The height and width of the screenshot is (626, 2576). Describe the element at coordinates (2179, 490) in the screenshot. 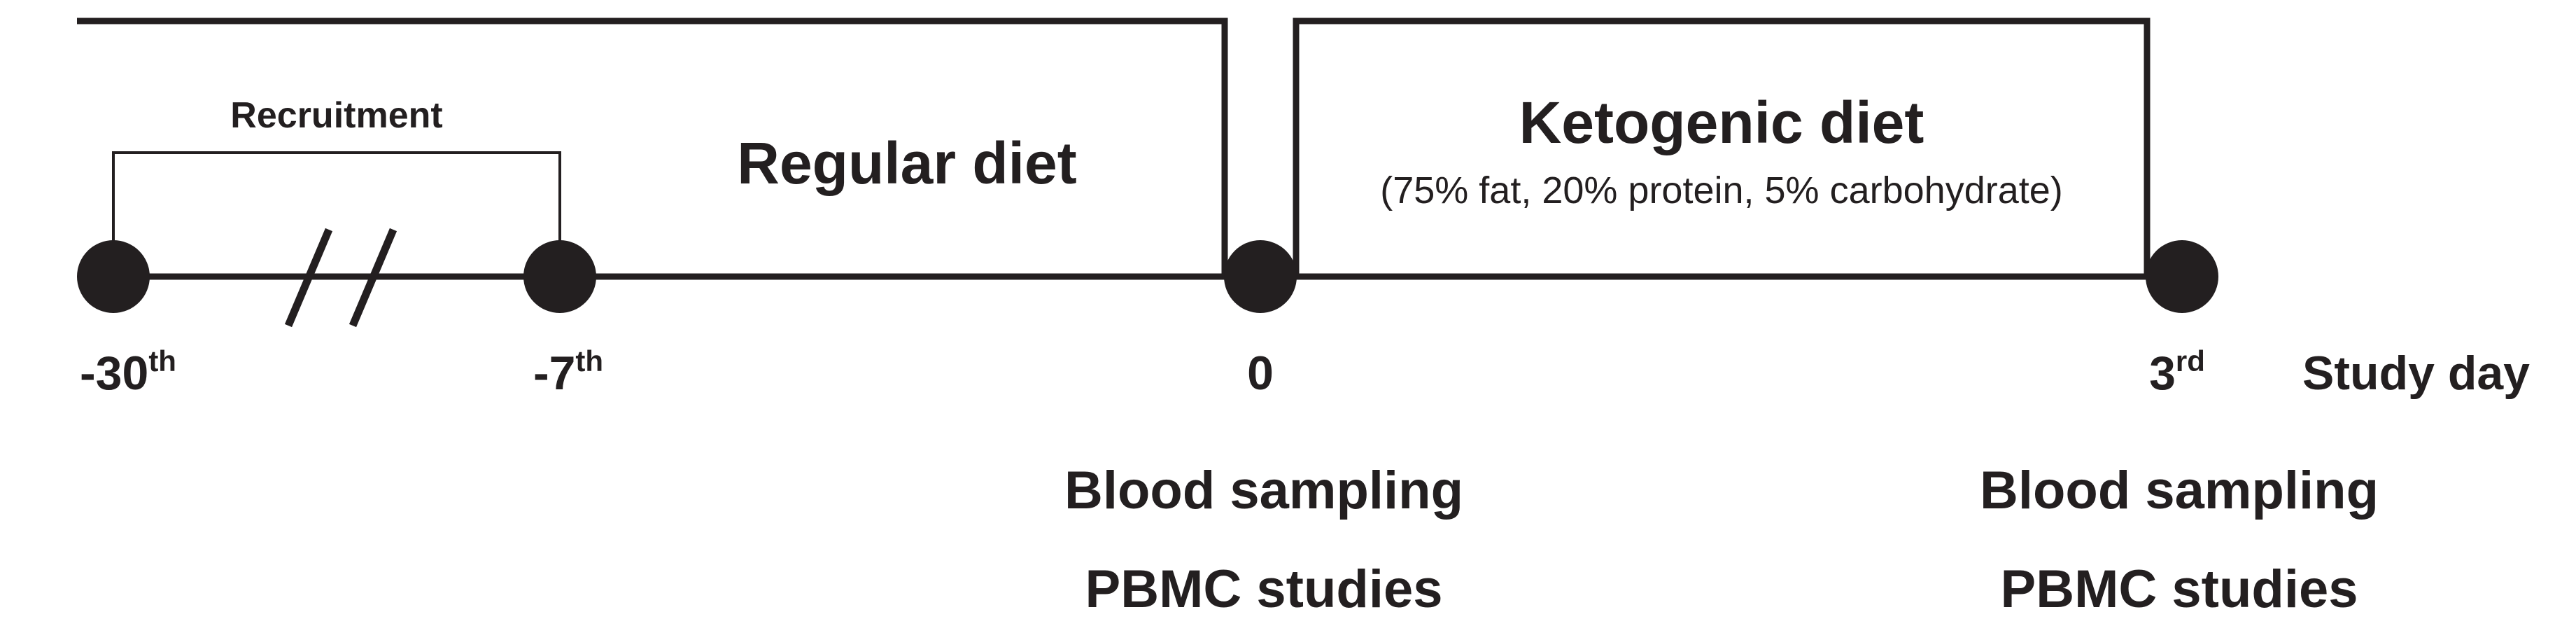

I see `day3-blood-sampling-label: Blood sampling` at that location.